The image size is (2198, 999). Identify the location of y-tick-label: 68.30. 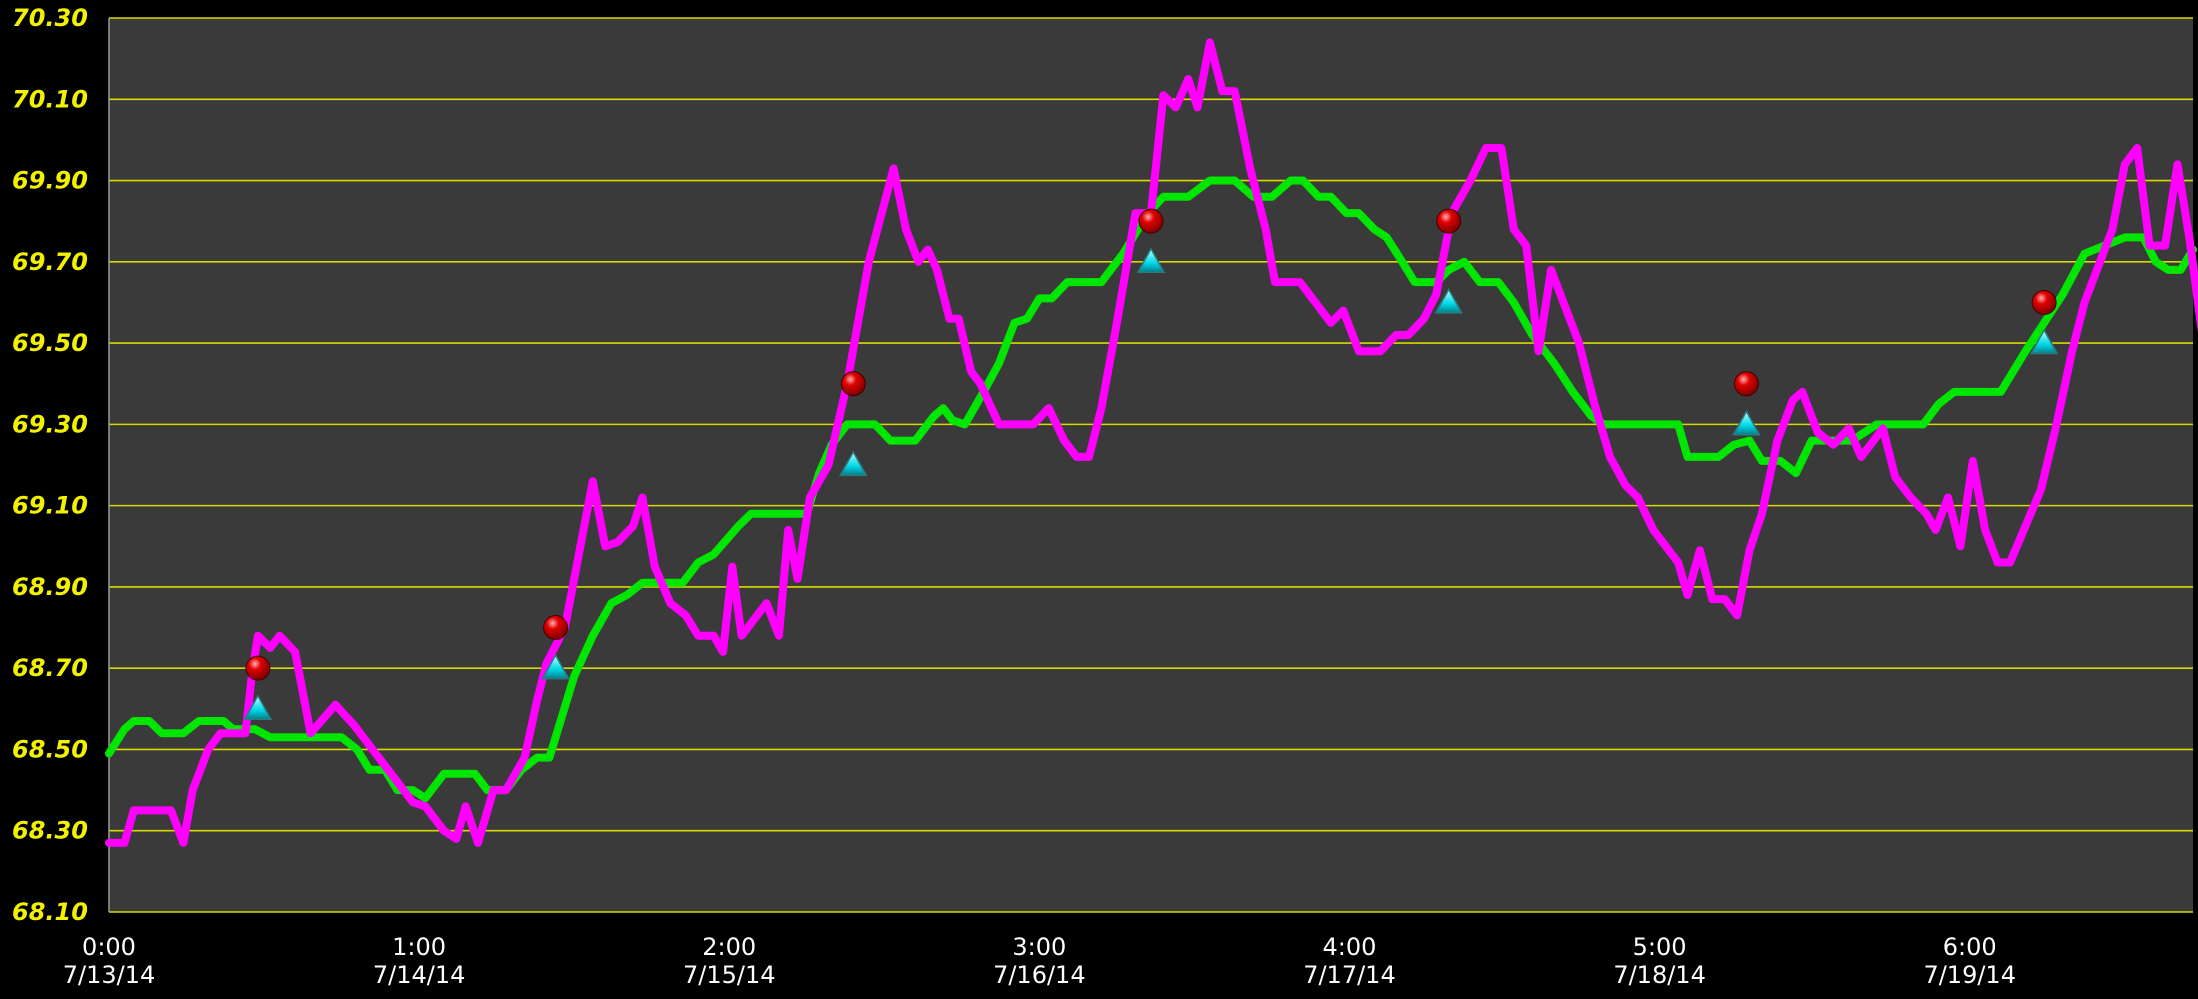
(50, 831).